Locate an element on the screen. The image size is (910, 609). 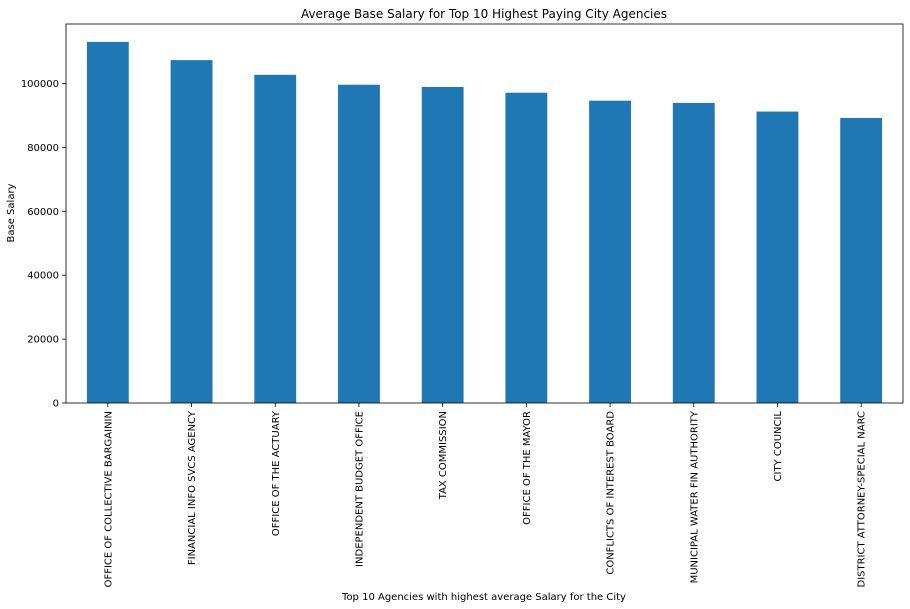
x-tick-label: CONFLICTS OF INTEREST BOARD is located at coordinates (611, 493).